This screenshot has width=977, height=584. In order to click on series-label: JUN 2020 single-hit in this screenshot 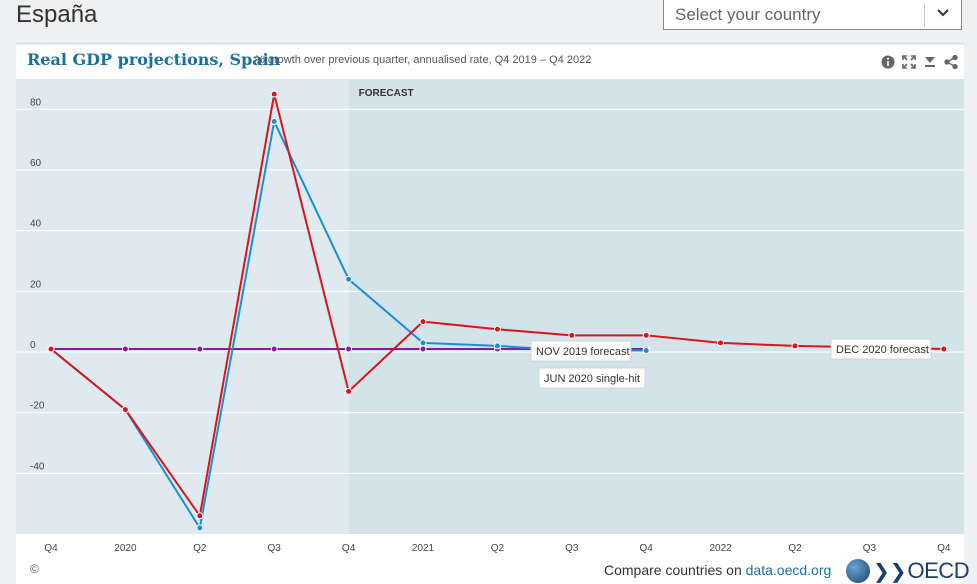, I will do `click(592, 378)`.